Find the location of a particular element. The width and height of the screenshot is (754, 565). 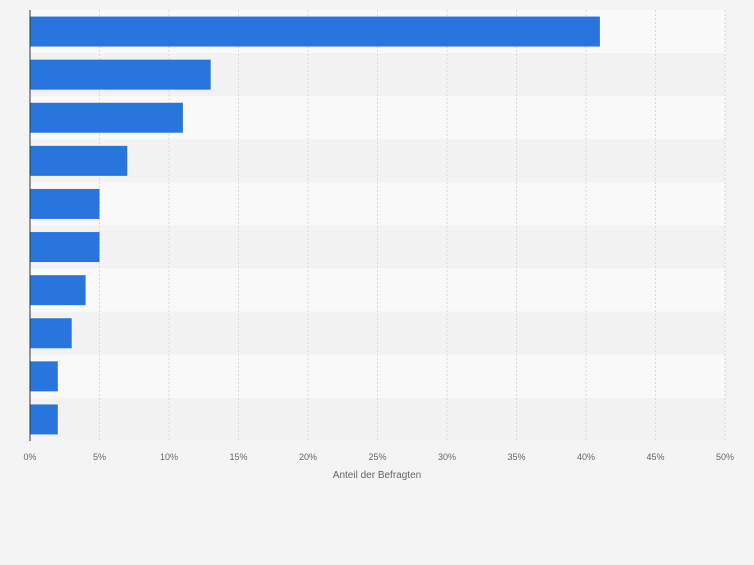

x-tick-label: 20% is located at coordinates (308, 457).